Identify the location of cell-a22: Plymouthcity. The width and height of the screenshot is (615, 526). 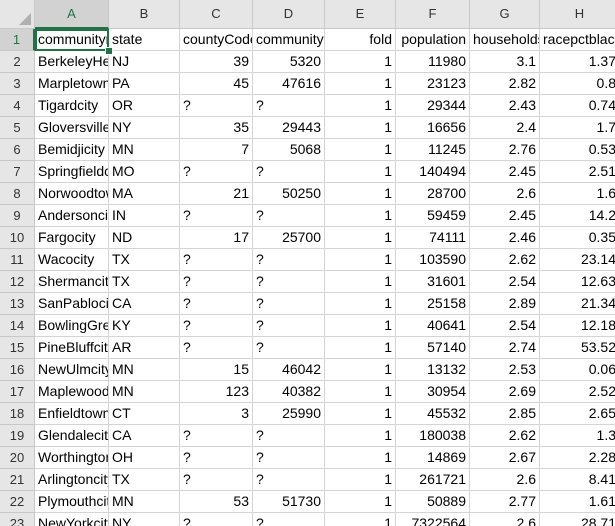
(72, 502).